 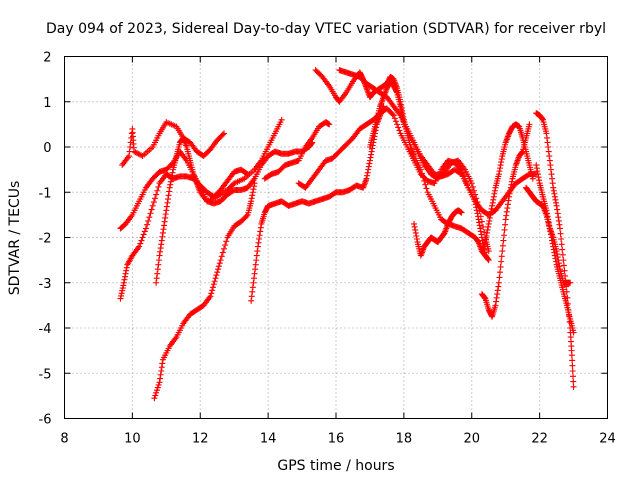 What do you see at coordinates (47, 58) in the screenshot?
I see `y-tick-label: 2` at bounding box center [47, 58].